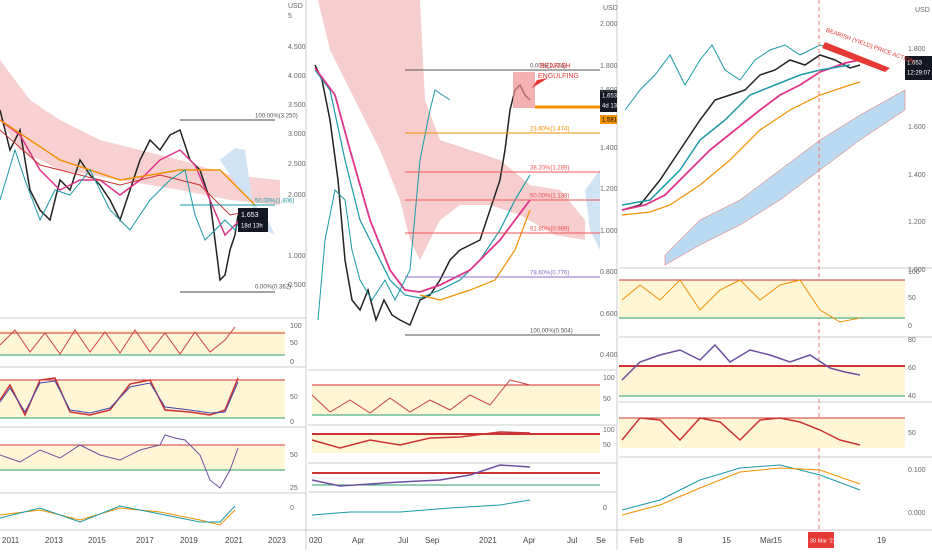 This screenshot has width=932, height=555. Describe the element at coordinates (609, 314) in the screenshot. I see `price-tick: 0.600` at that location.